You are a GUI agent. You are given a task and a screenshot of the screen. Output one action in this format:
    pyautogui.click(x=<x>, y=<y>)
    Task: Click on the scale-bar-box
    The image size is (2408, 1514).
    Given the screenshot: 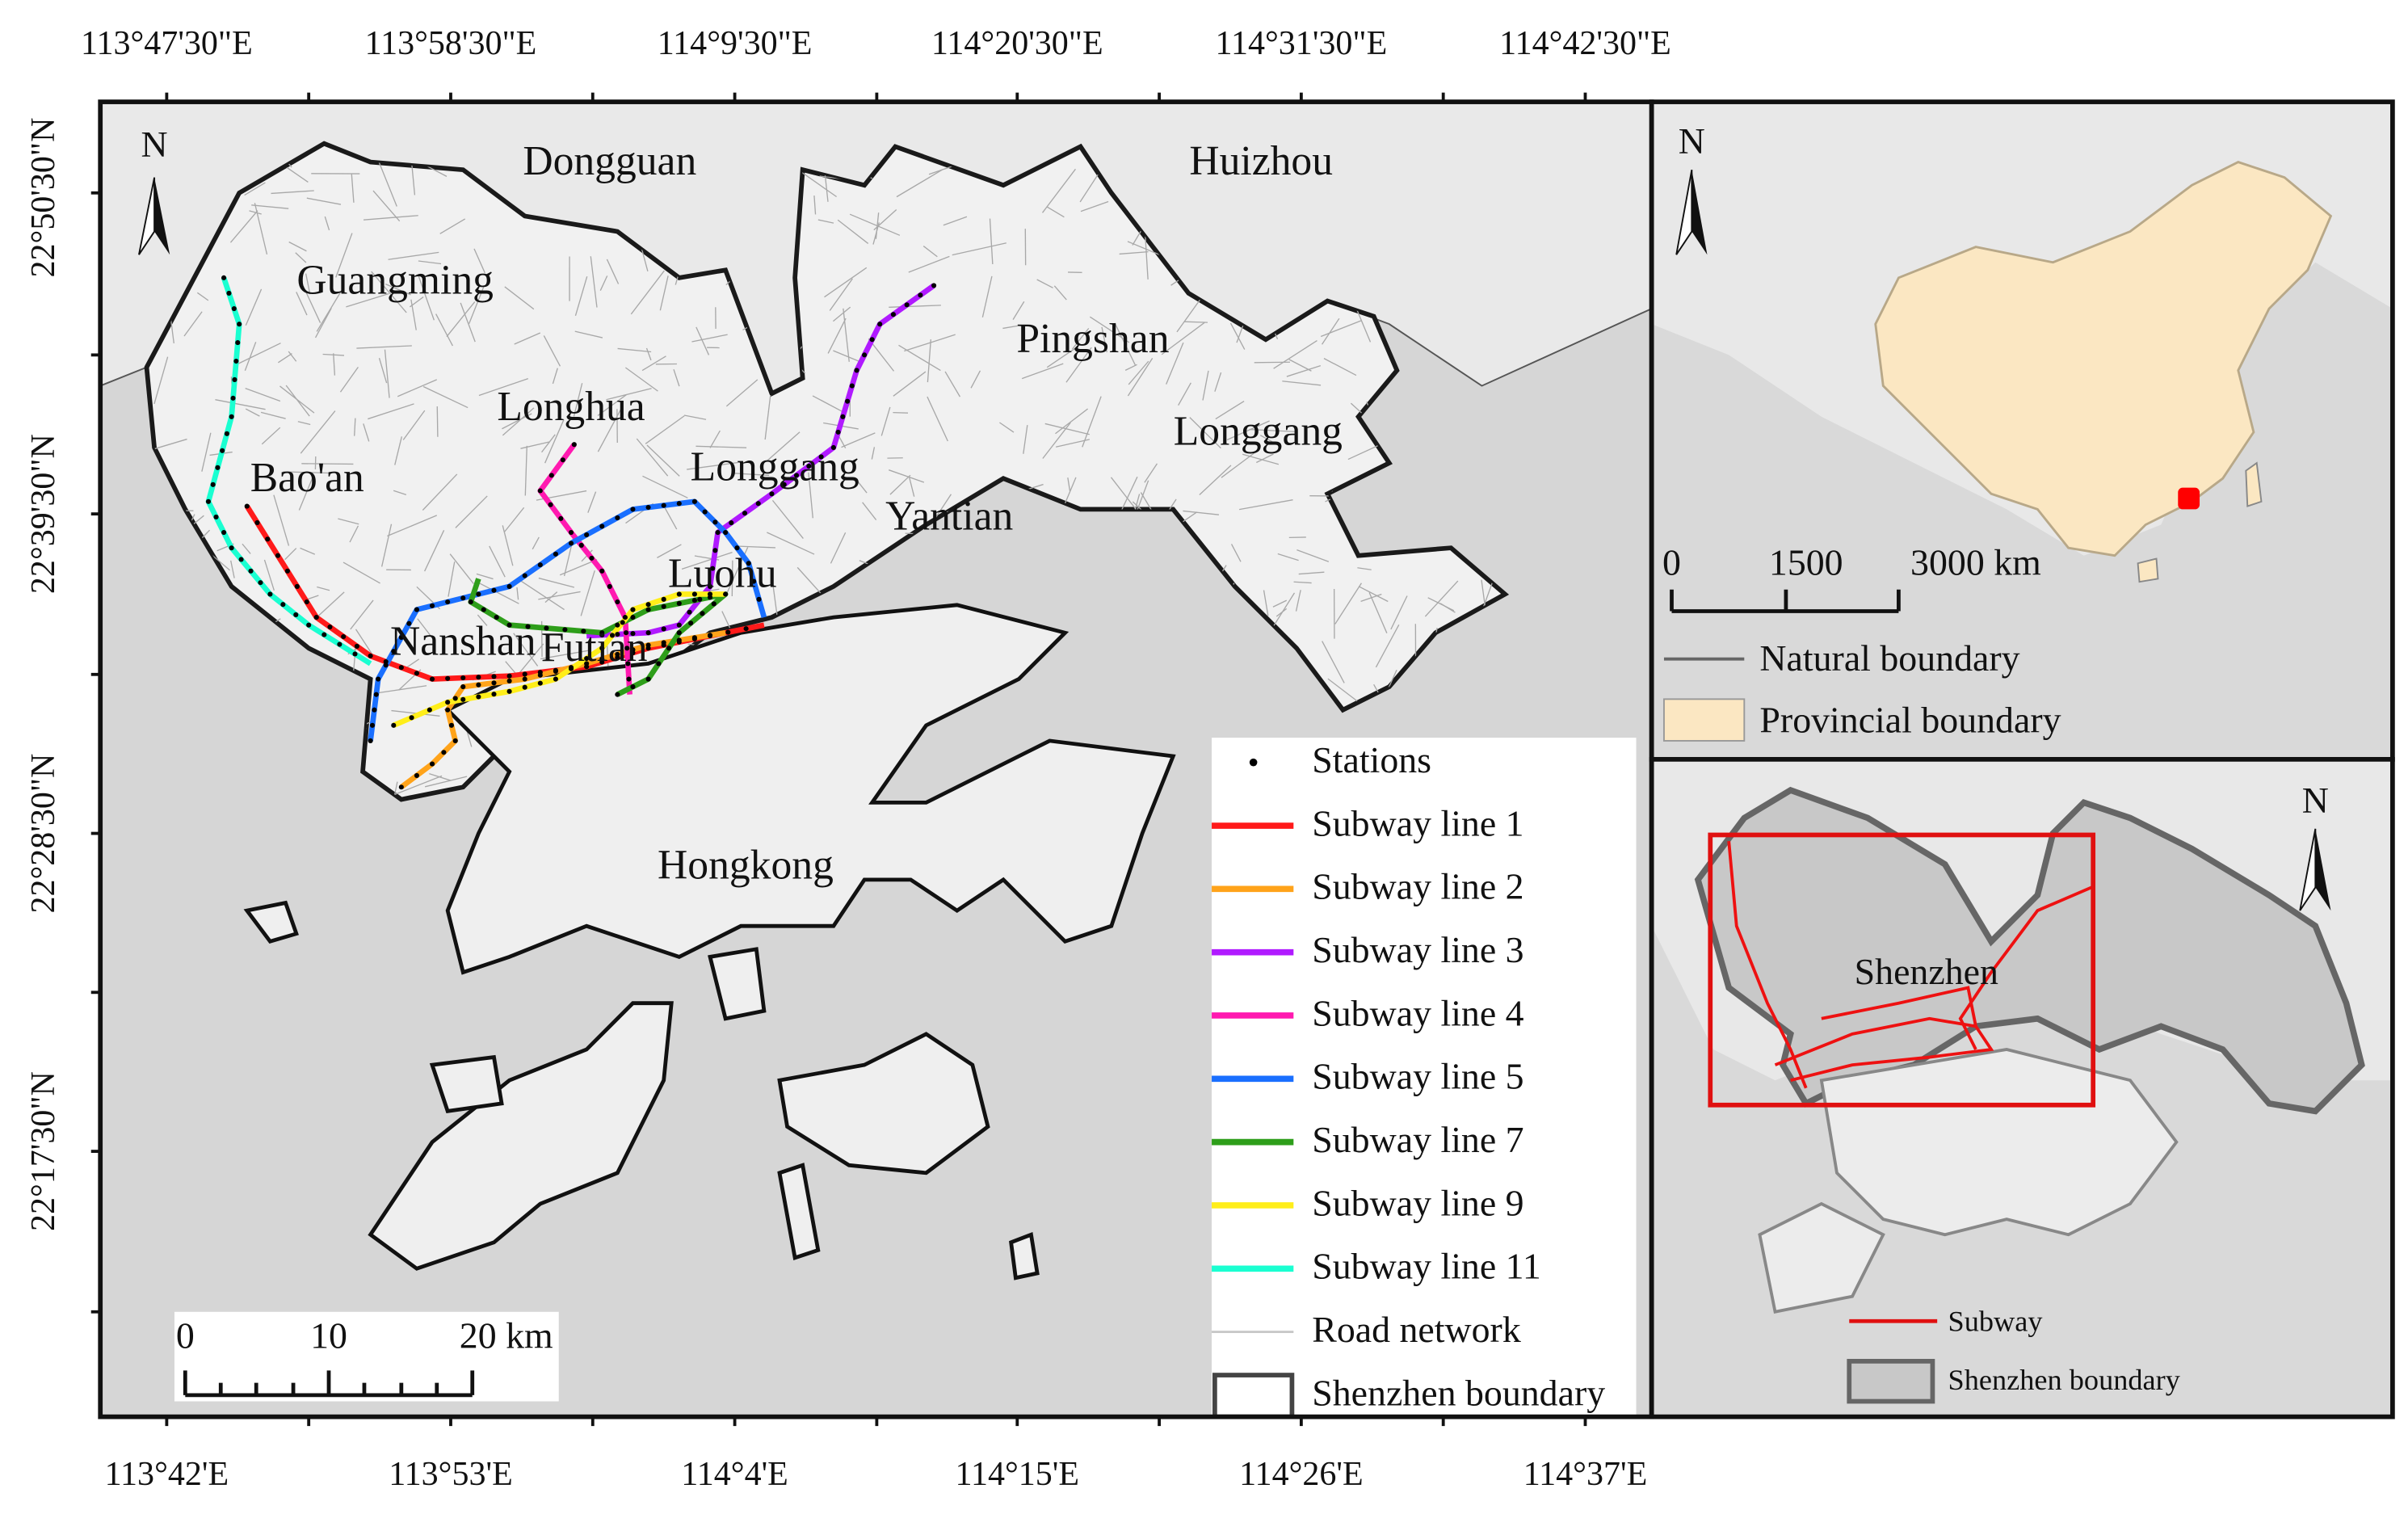 What is the action you would take?
    pyautogui.click(x=366, y=1356)
    